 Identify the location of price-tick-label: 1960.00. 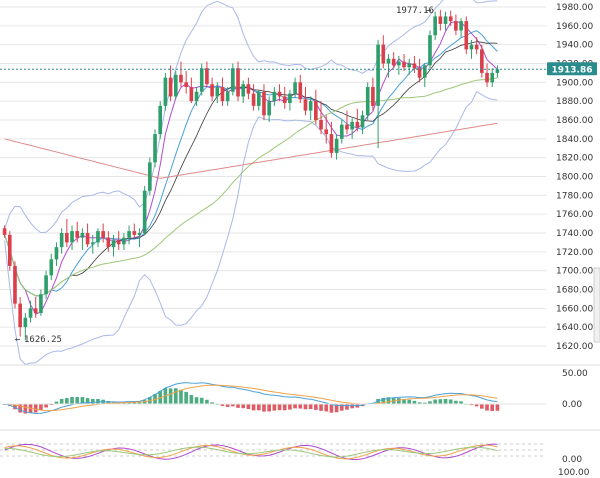
(574, 27).